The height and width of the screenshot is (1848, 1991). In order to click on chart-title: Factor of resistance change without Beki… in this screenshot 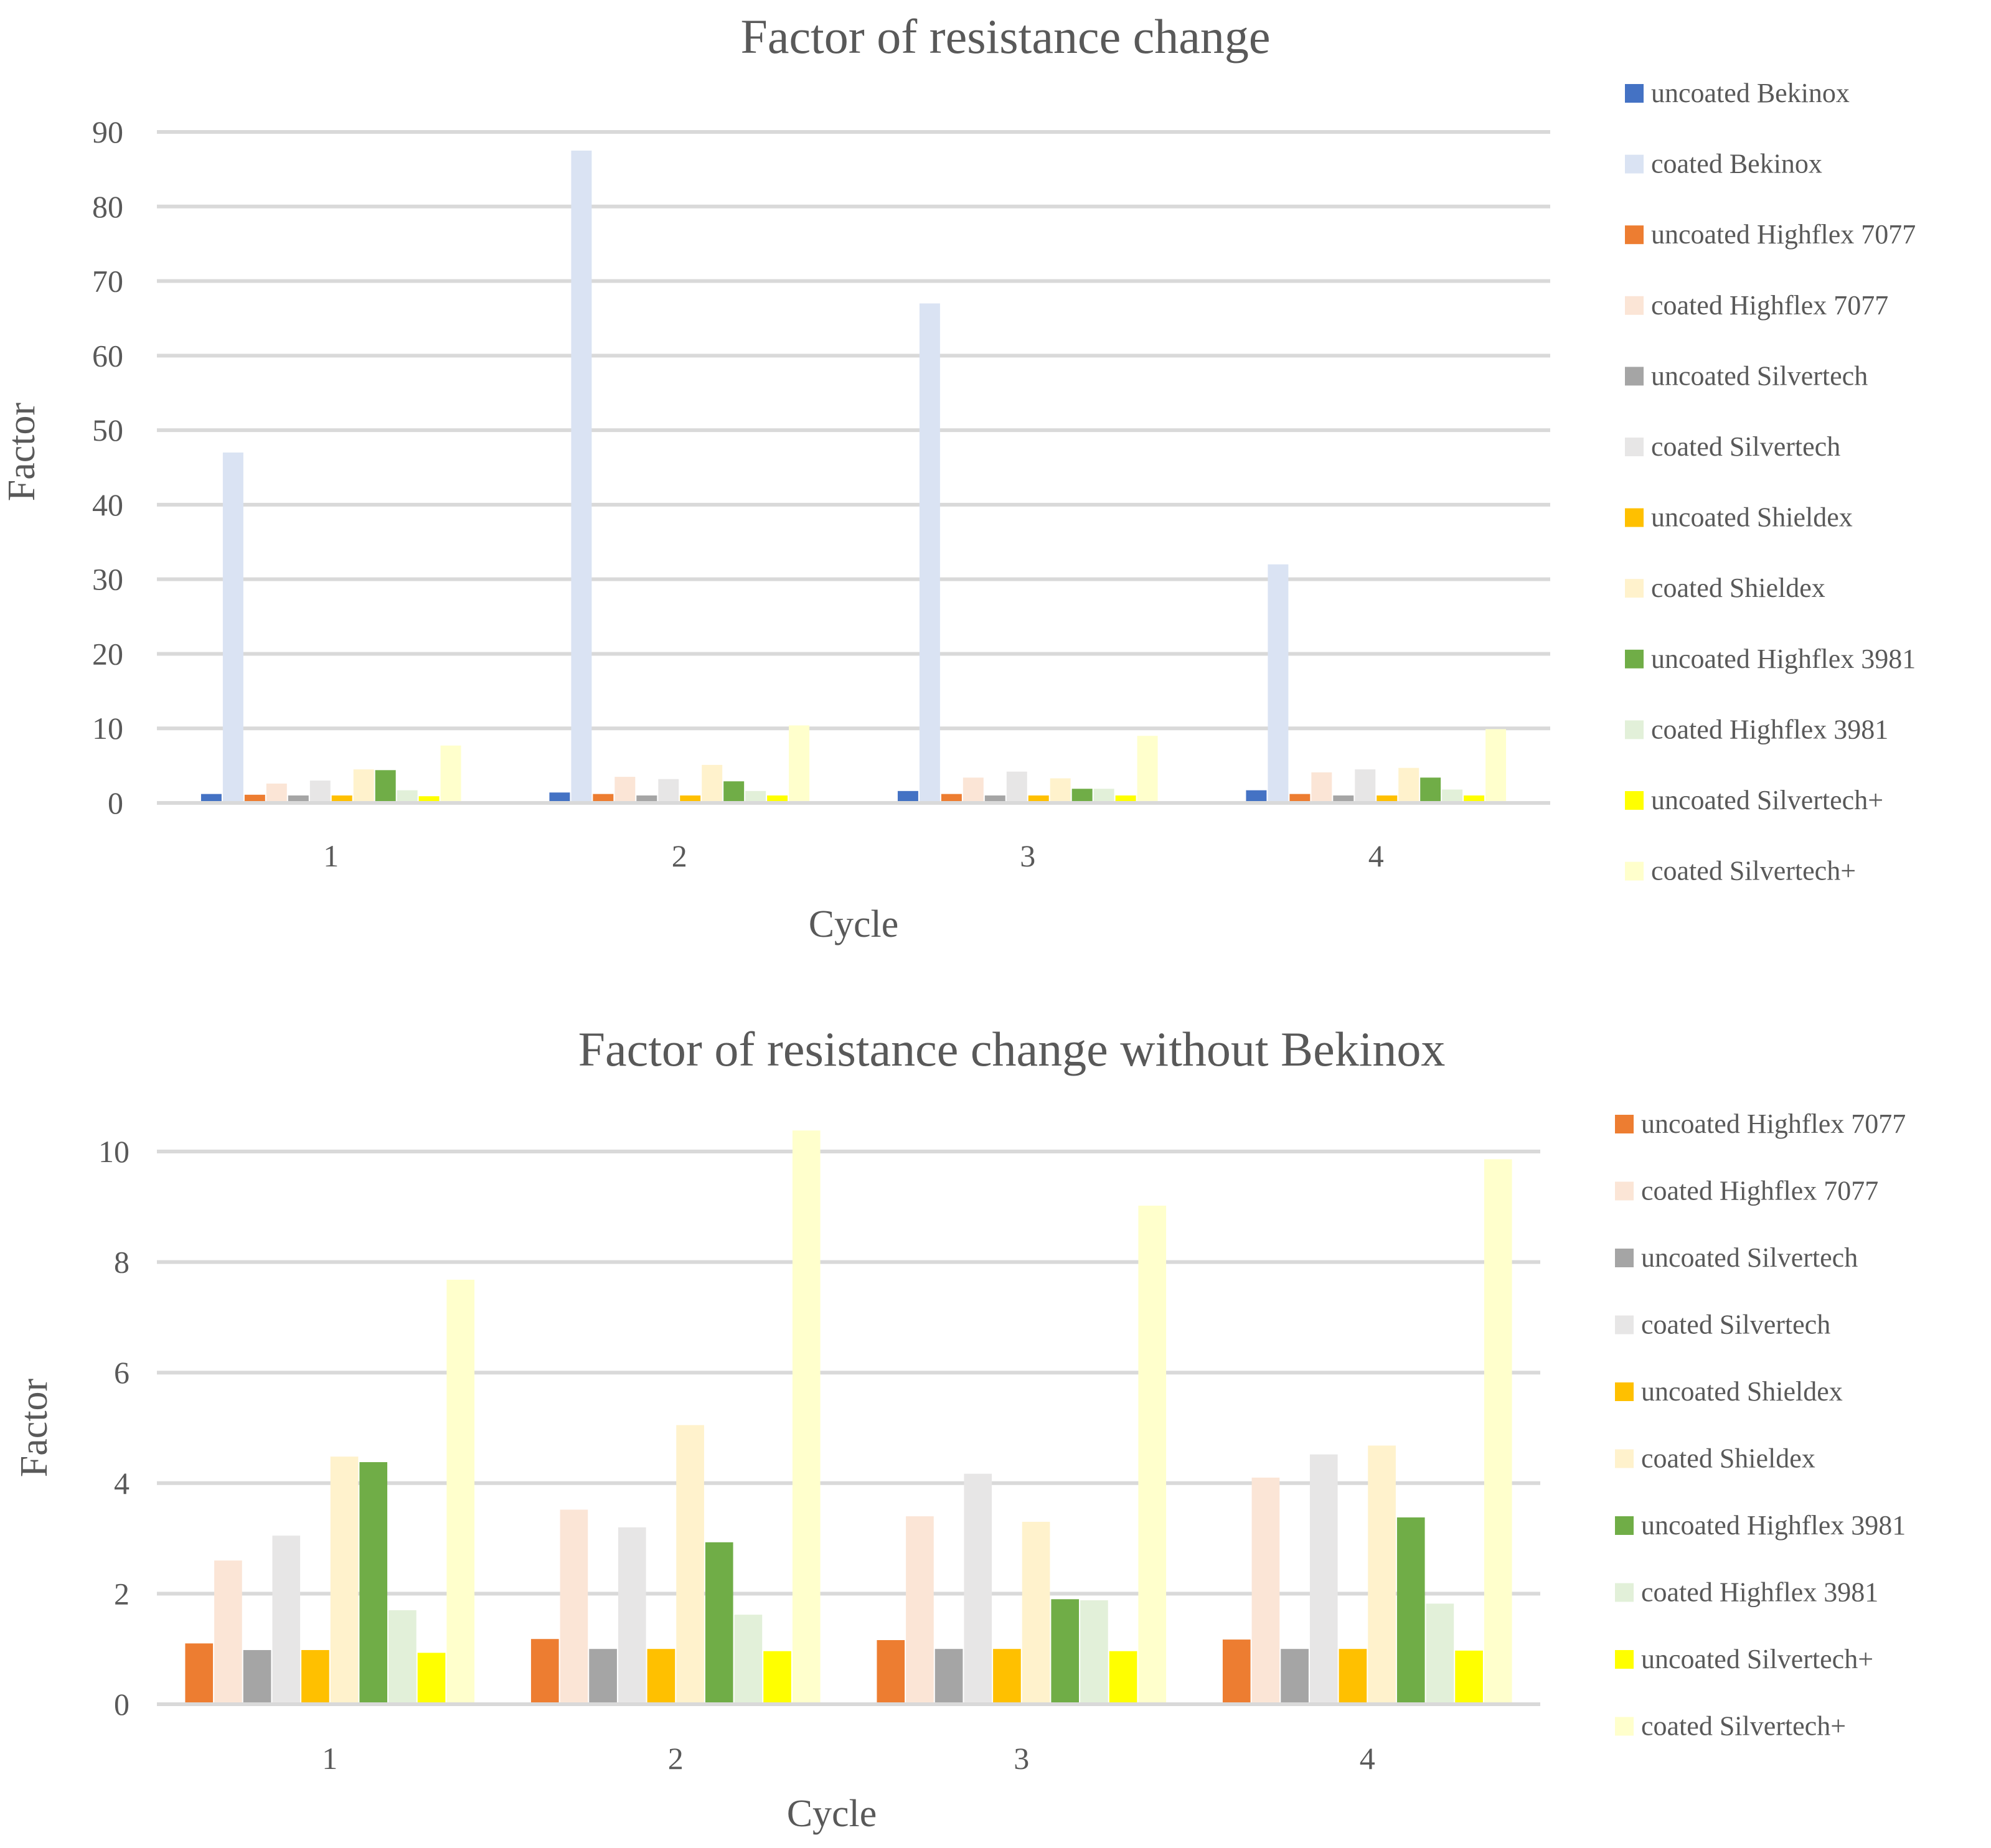, I will do `click(1012, 1049)`.